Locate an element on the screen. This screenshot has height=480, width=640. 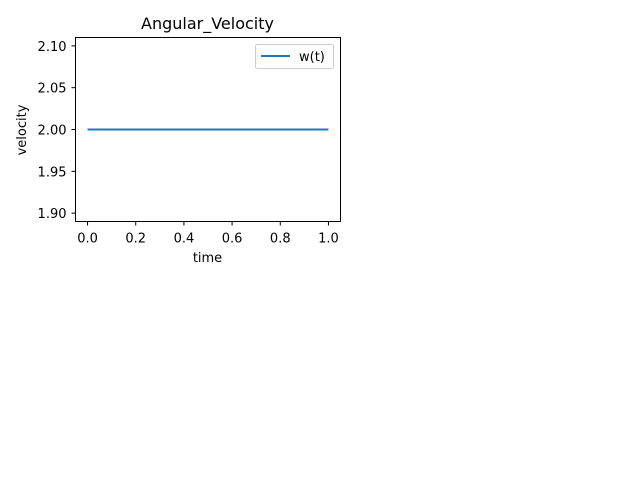
x-tick-label: 0.4 is located at coordinates (184, 239).